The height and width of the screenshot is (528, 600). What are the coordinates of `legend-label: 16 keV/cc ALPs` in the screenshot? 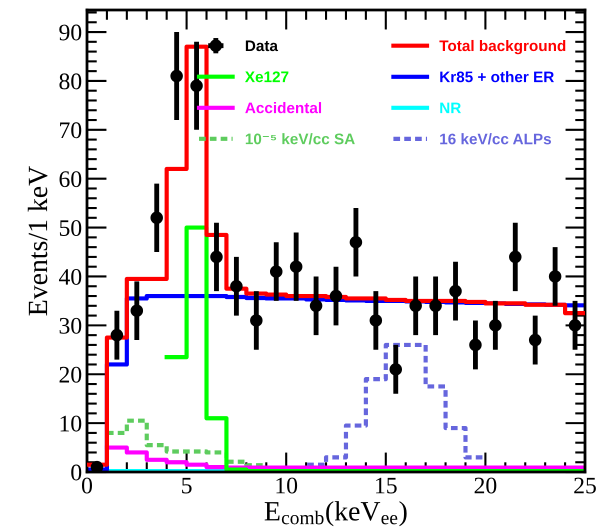 It's located at (495, 139).